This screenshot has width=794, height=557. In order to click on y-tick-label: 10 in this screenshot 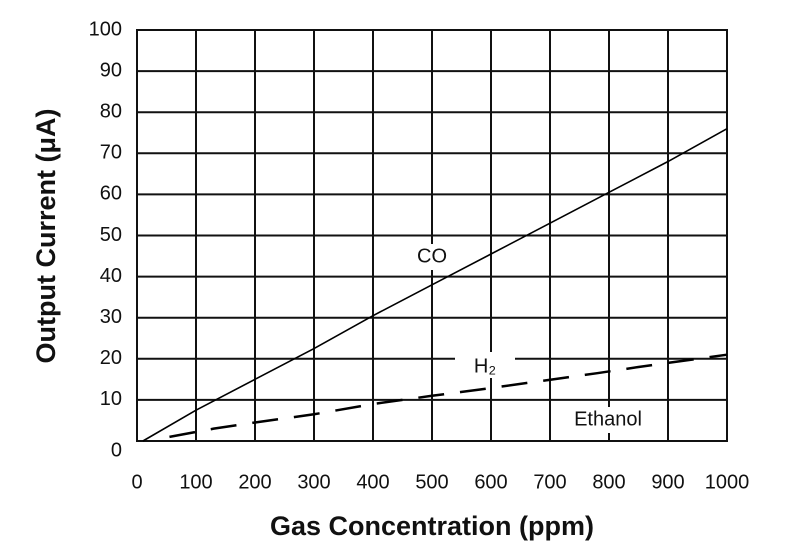, I will do `click(111, 399)`.